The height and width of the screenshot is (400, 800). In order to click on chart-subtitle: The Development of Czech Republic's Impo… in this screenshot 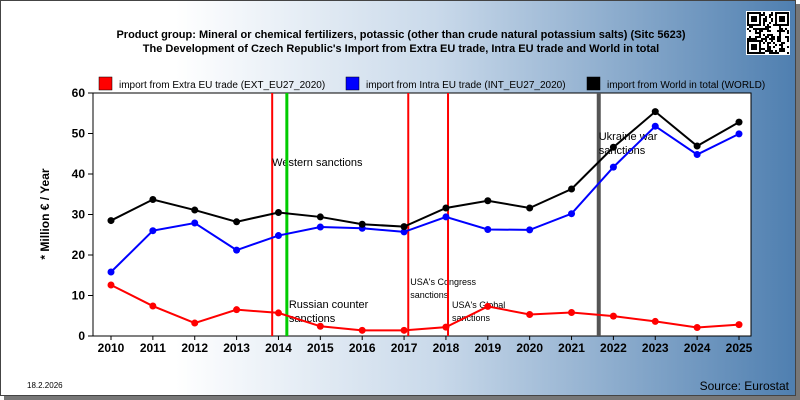, I will do `click(401, 49)`.